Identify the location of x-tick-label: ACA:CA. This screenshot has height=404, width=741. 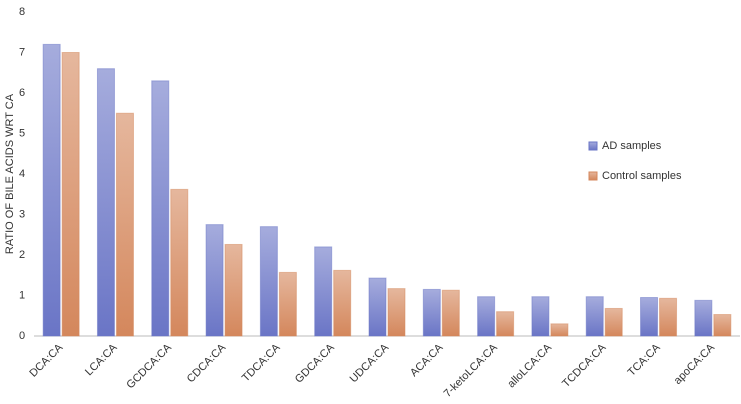
(427, 360).